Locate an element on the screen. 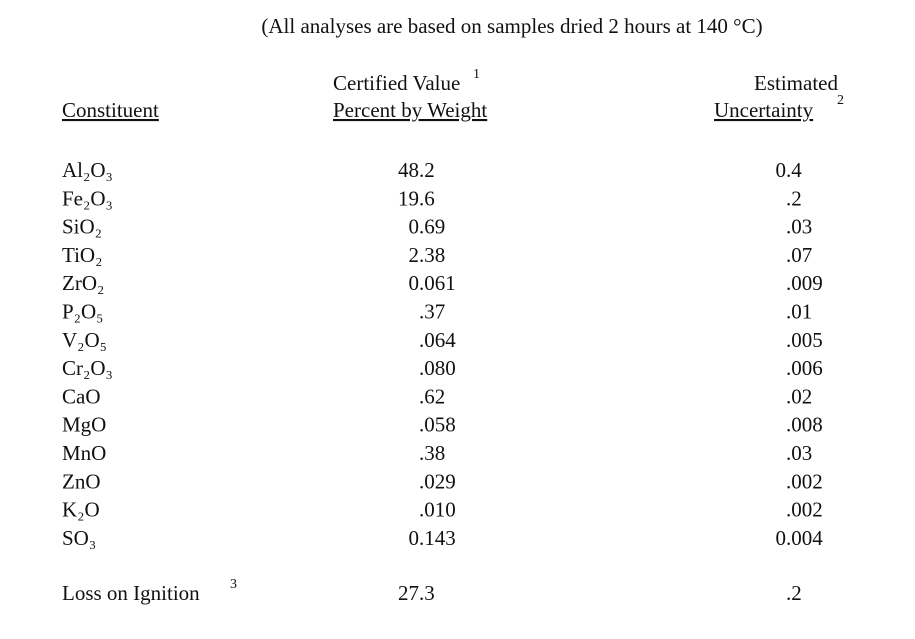 The height and width of the screenshot is (639, 915). table-cell: .010 is located at coordinates (437, 510).